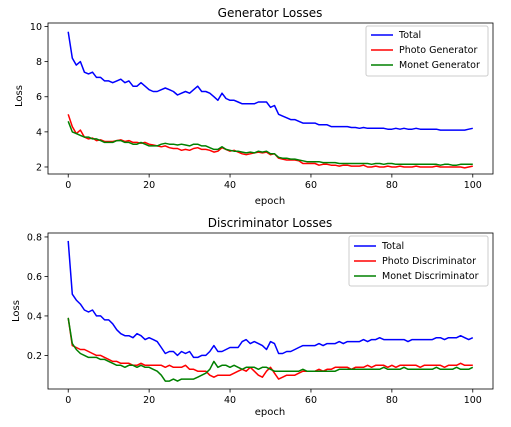  I want to click on y-tick-label: 2, so click(39, 167).